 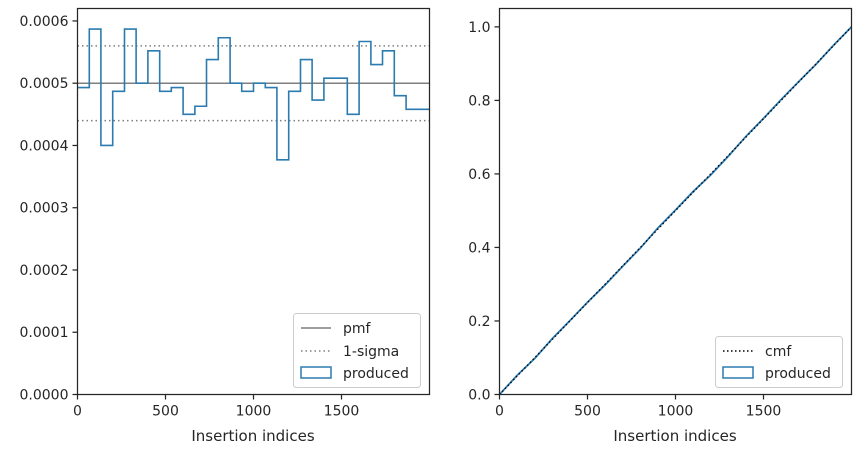 I want to click on legend-swatch-produced-right, so click(x=738, y=372).